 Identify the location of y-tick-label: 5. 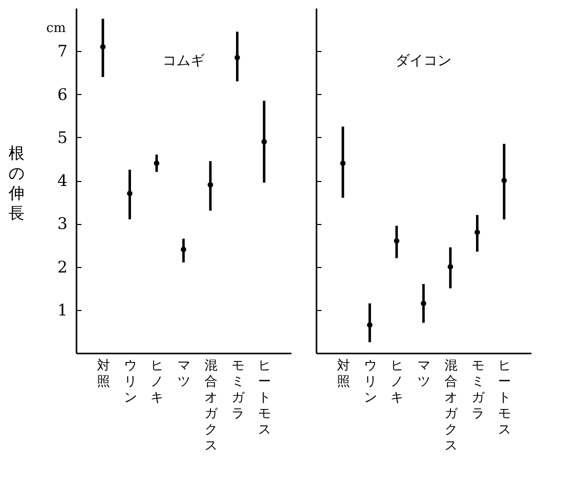
(62, 137).